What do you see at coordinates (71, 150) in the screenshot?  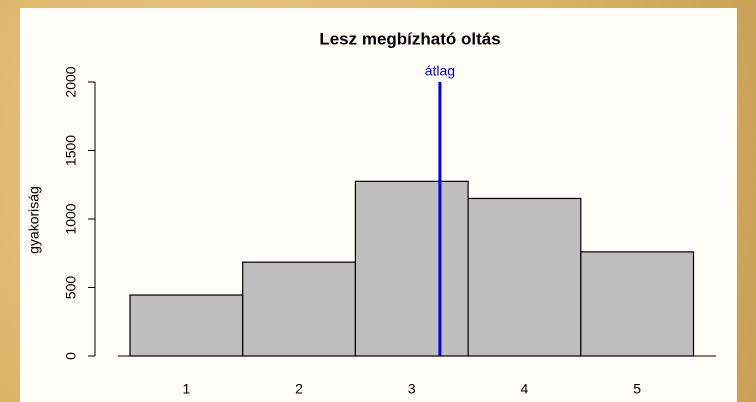 I see `y-tick-label: 1500` at bounding box center [71, 150].